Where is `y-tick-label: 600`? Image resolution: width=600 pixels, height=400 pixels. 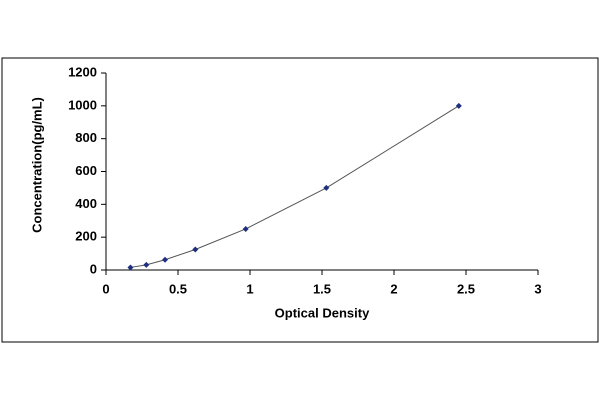
y-tick-label: 600 is located at coordinates (86, 170).